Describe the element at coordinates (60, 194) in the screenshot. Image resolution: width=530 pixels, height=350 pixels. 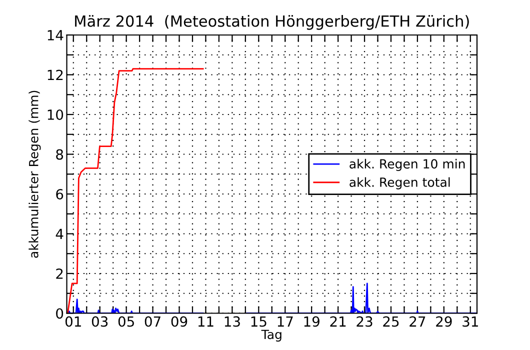
I see `y-tick-label: 6` at that location.